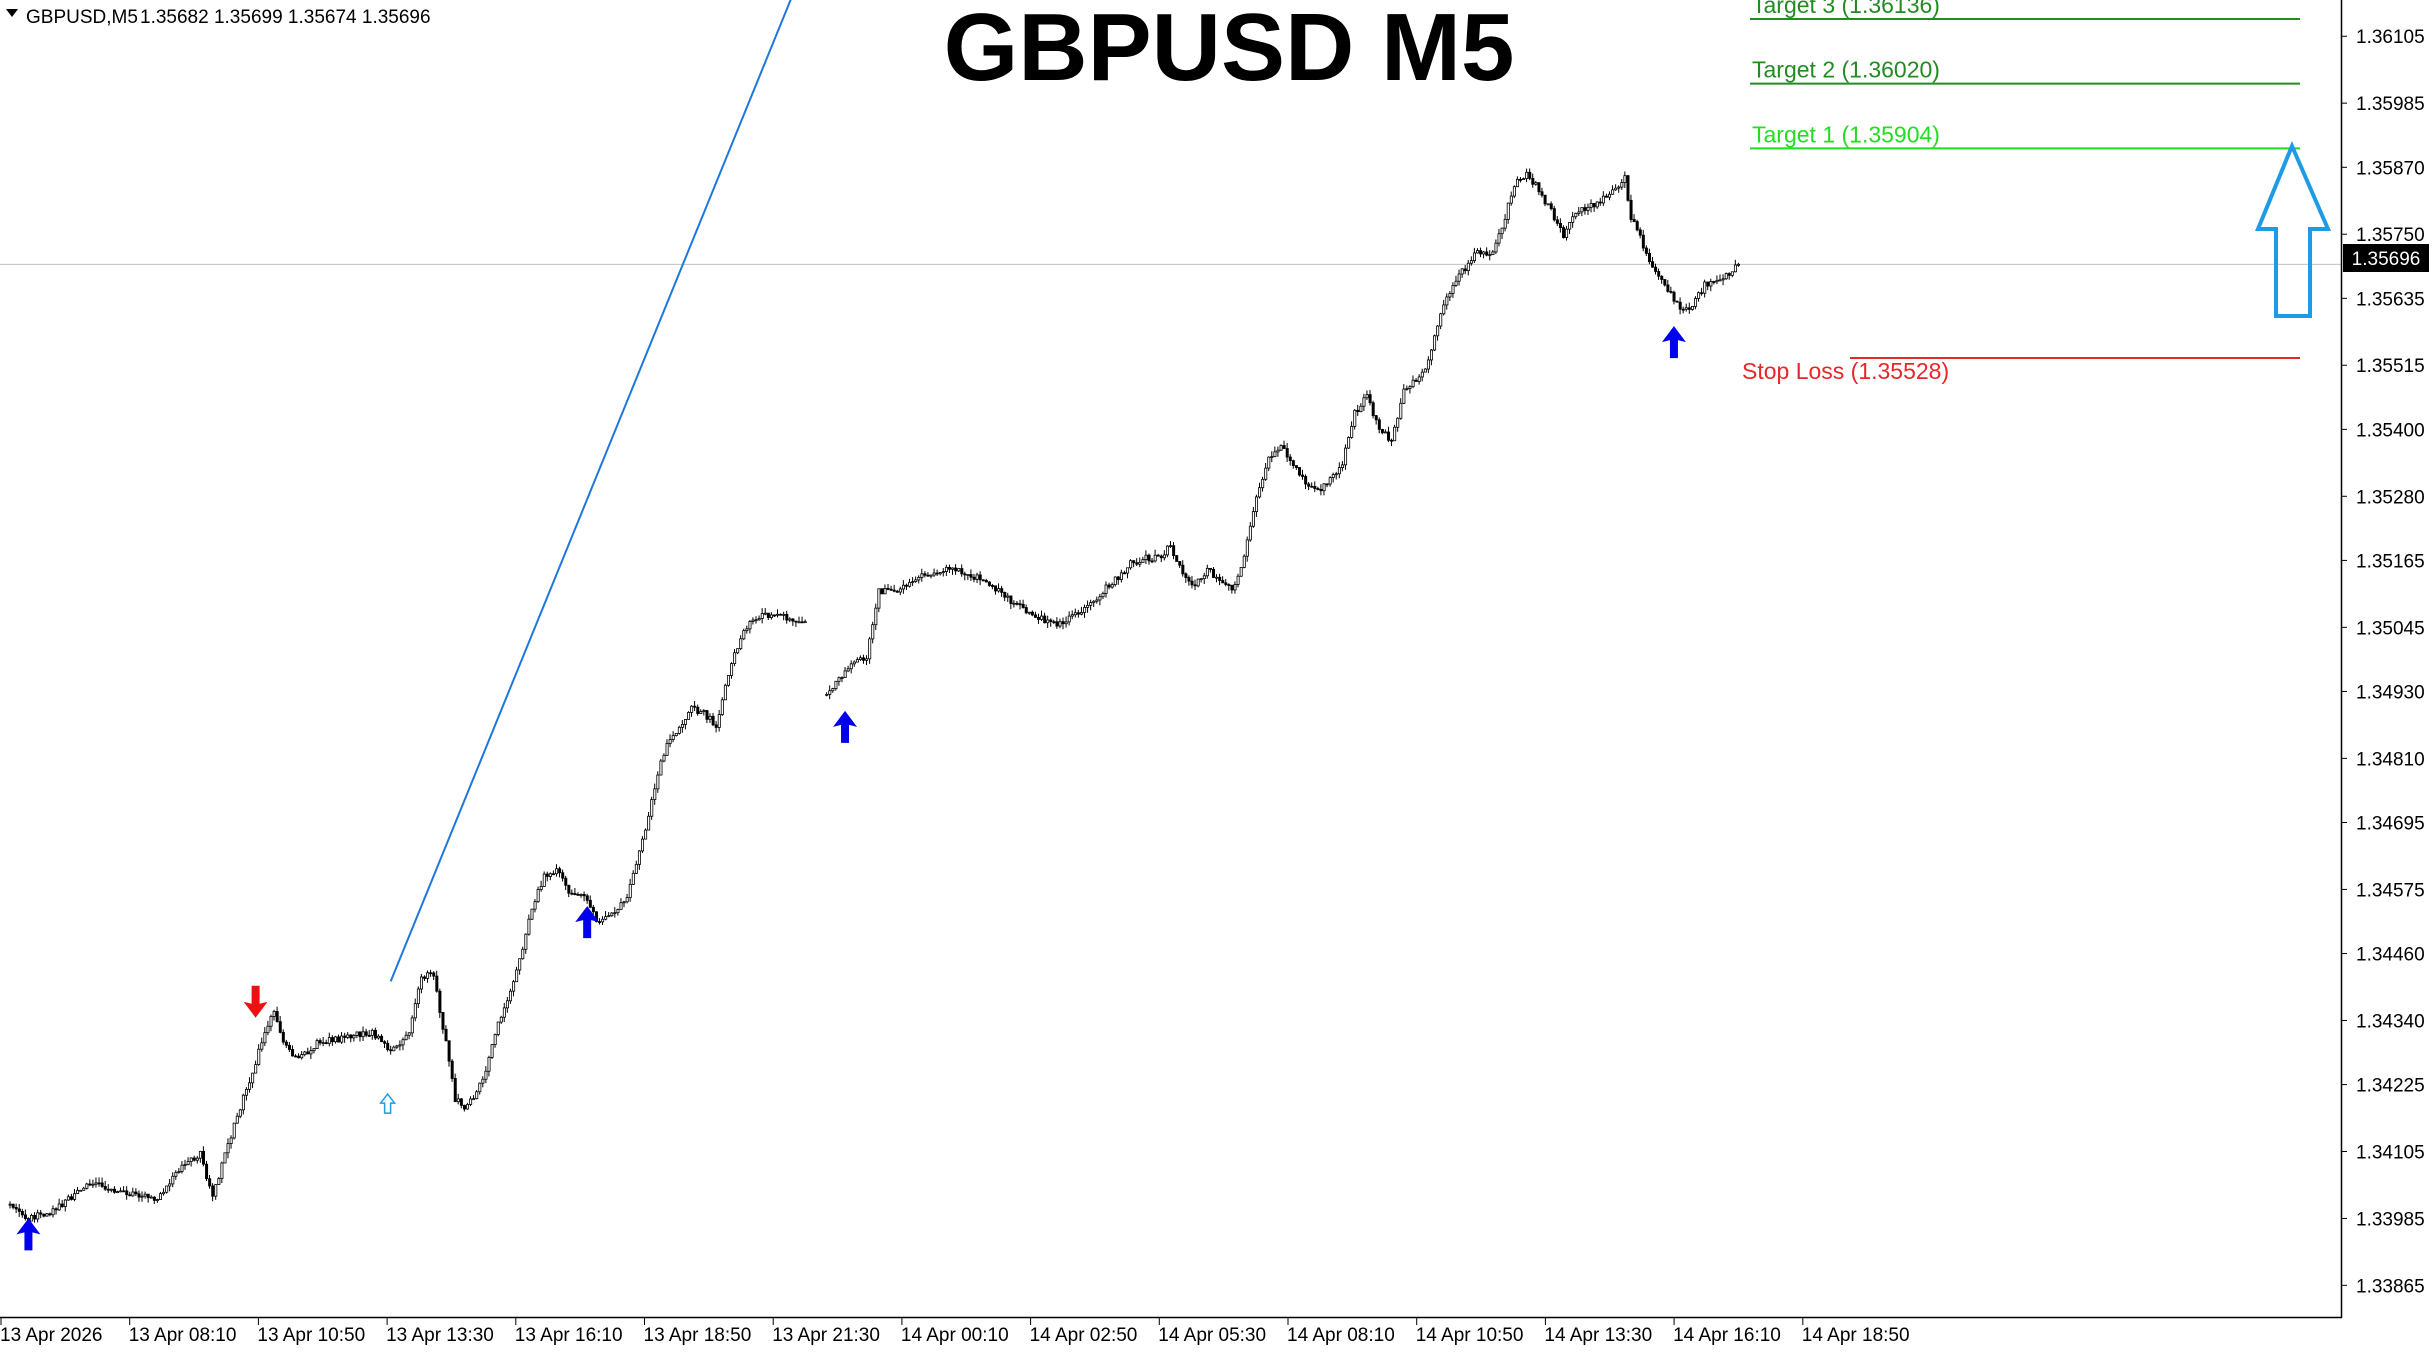 This screenshot has height=1354, width=2433. I want to click on x-tick-label: 14 Apr 08:10, so click(1341, 1335).